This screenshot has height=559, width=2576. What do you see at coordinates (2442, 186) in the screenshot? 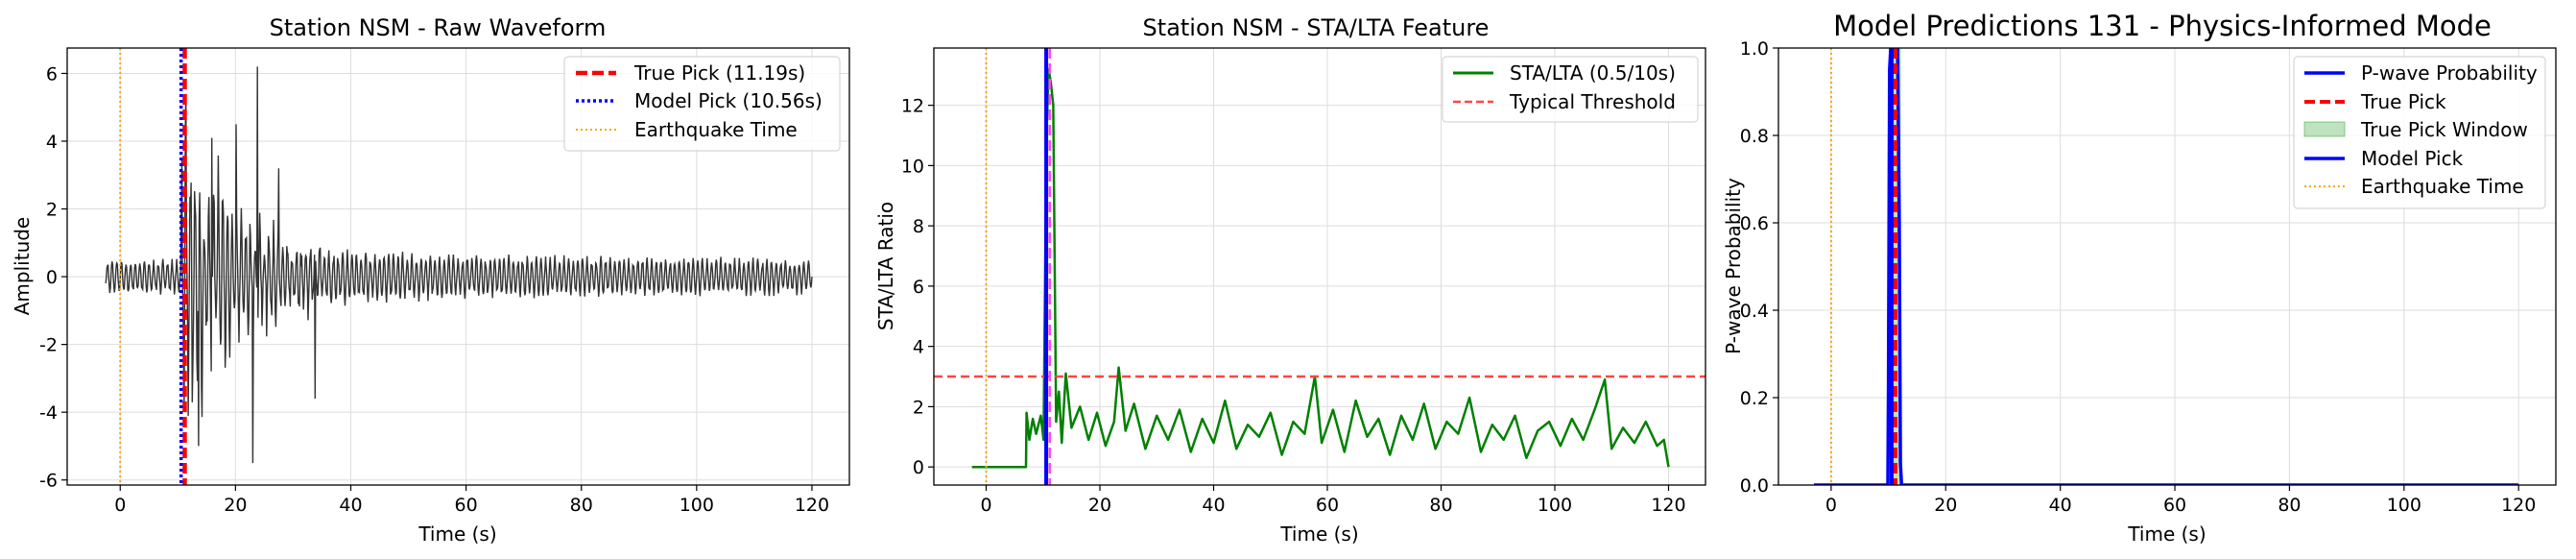
I see `legend-label-earthquake-time-3: Earthquake Time` at bounding box center [2442, 186].